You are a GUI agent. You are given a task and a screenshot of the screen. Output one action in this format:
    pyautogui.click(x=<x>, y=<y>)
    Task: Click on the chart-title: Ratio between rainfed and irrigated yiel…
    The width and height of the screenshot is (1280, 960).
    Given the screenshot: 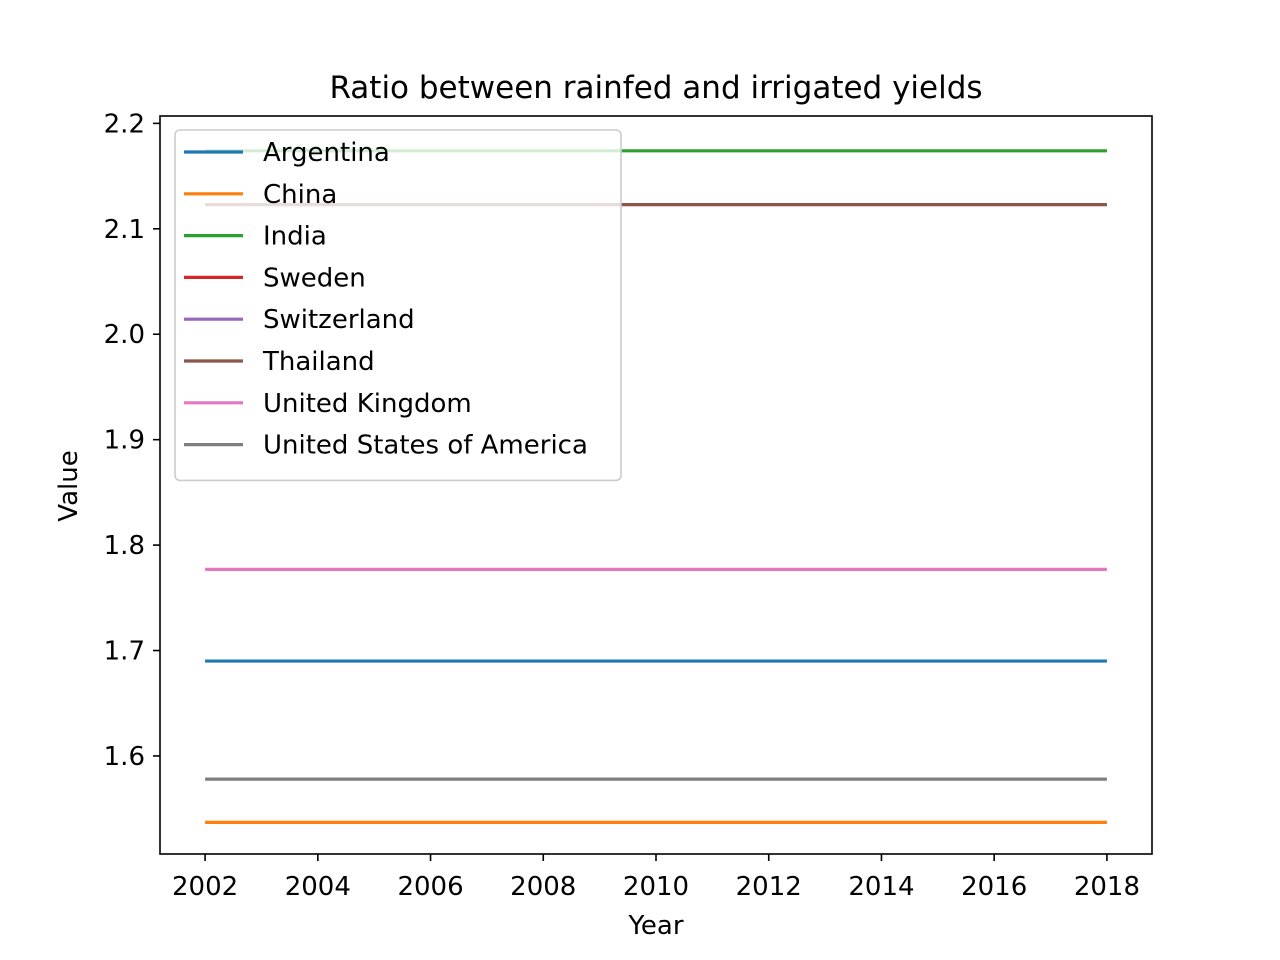 What is the action you would take?
    pyautogui.click(x=655, y=88)
    